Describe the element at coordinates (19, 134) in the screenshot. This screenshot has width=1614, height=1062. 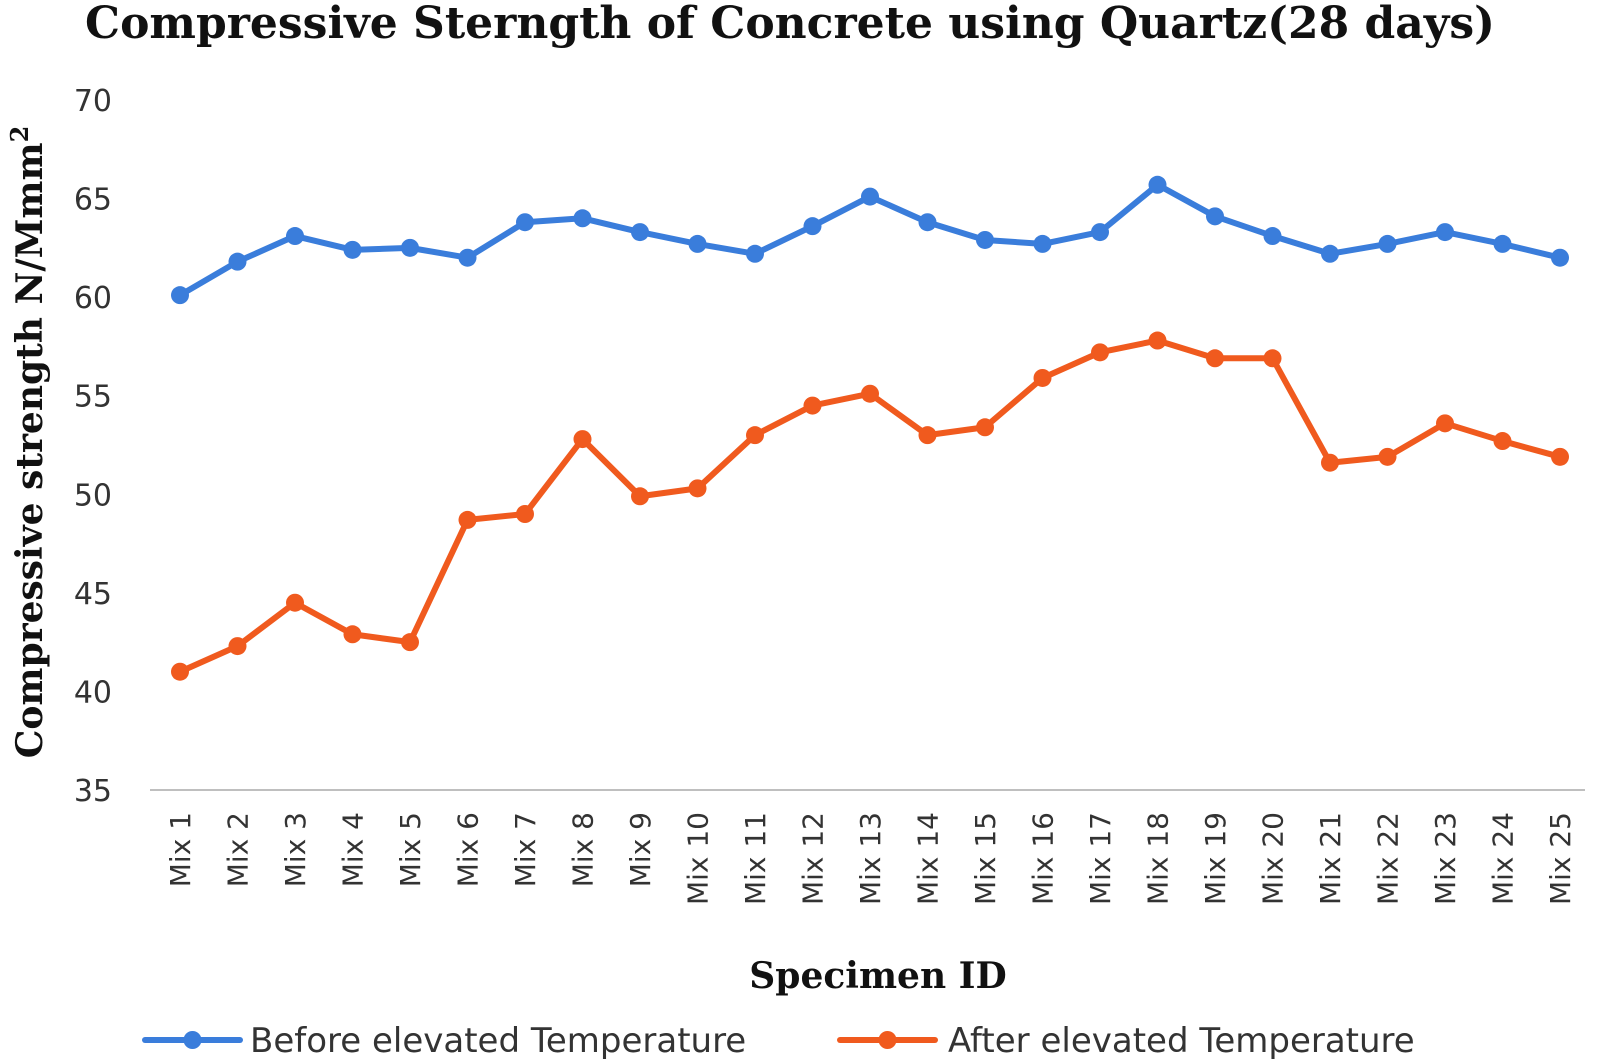
I see `y-axis-title-superscript: 2` at that location.